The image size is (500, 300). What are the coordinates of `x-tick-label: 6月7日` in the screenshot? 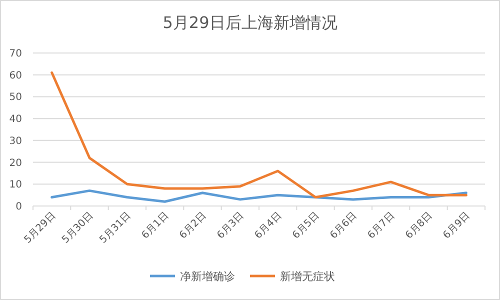 It's located at (381, 226).